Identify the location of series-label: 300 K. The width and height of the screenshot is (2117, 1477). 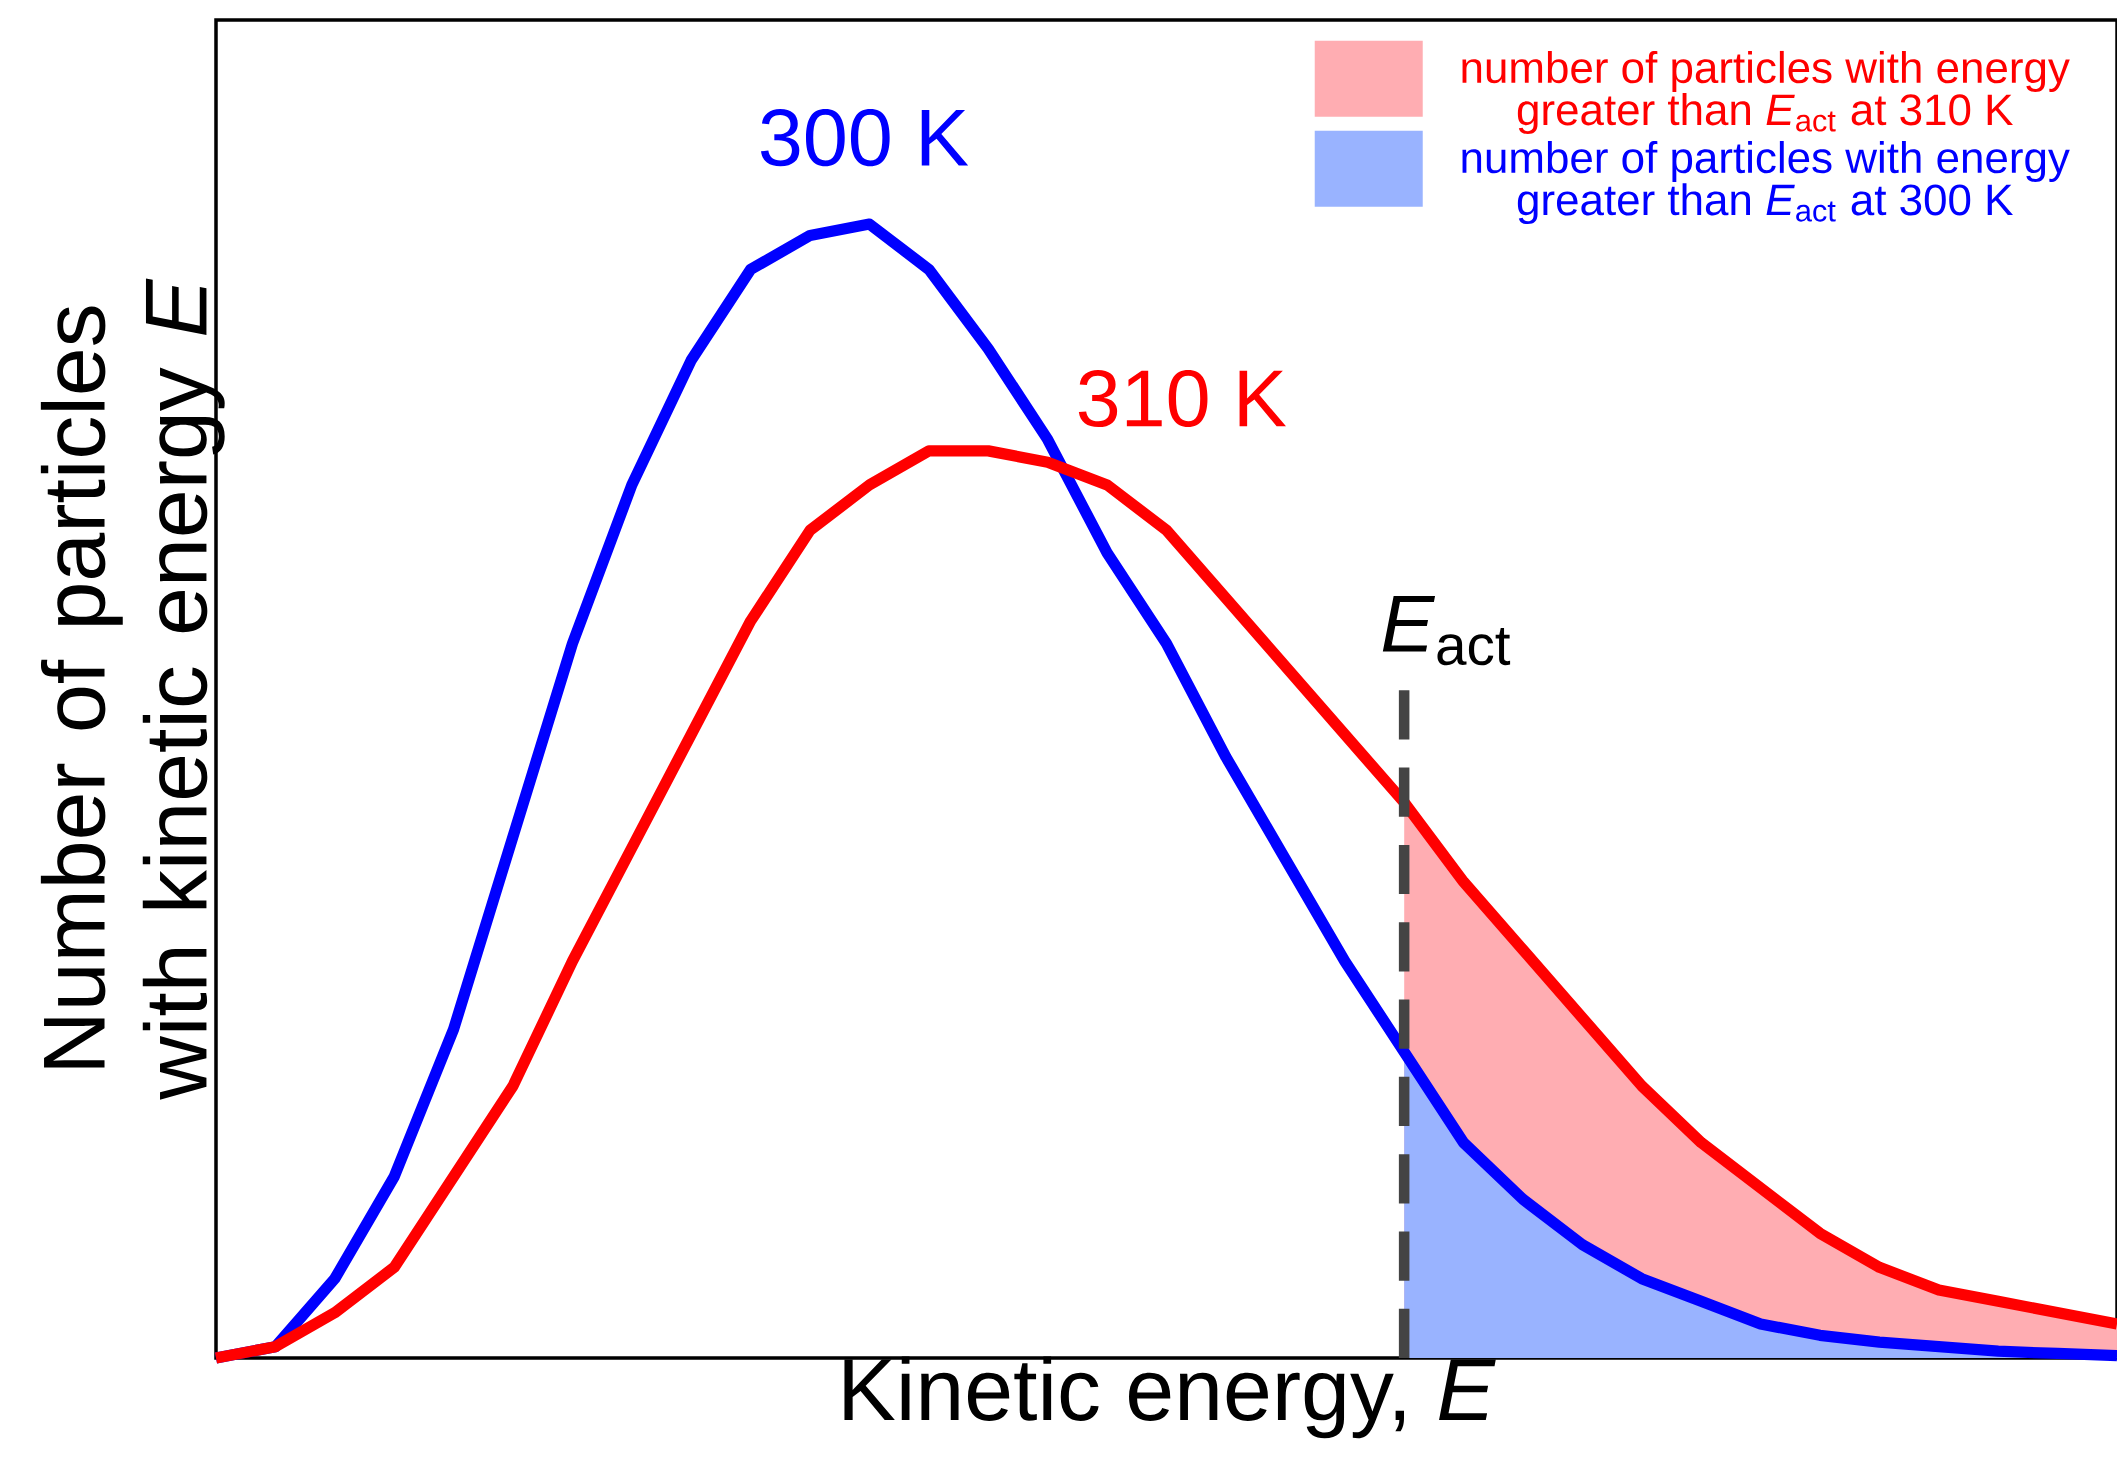
(865, 138).